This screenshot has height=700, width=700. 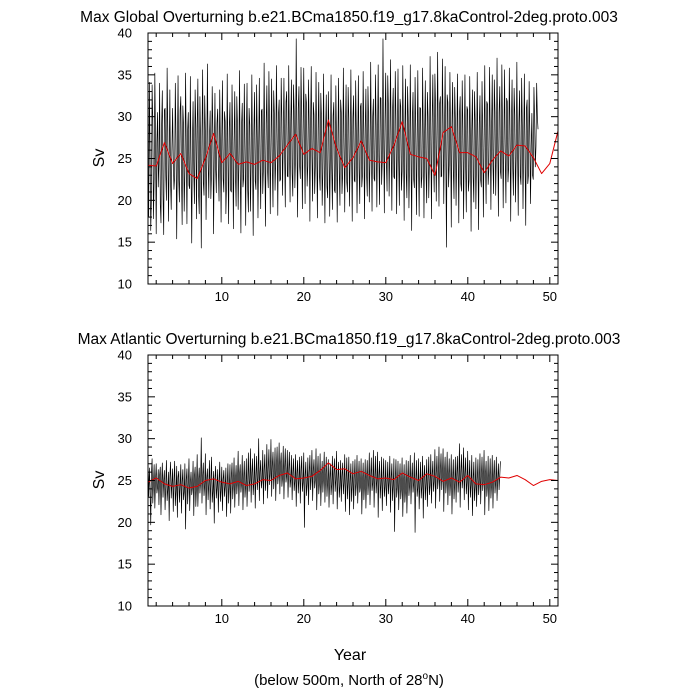 I want to click on atlantic-x-tick-label: 30, so click(x=386, y=618).